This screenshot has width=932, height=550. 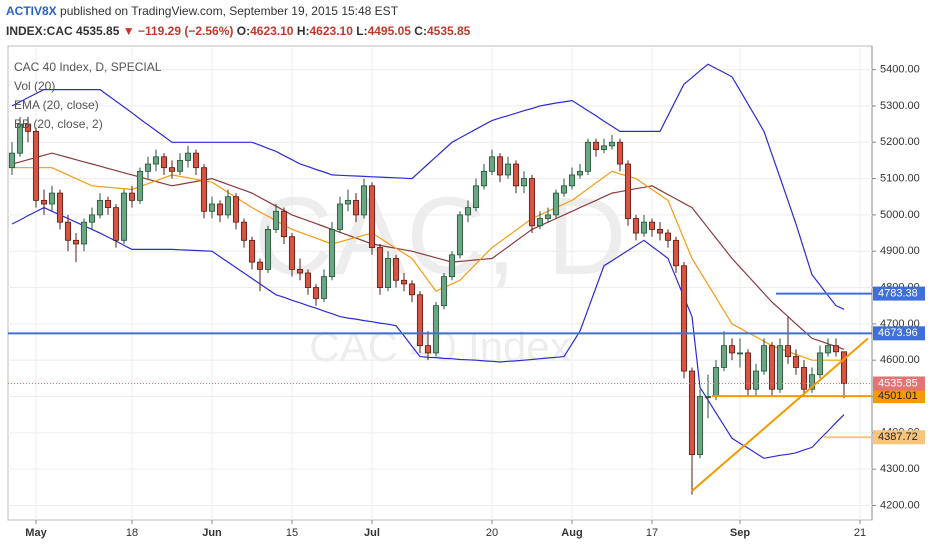 What do you see at coordinates (36, 533) in the screenshot?
I see `x-tick-label: May` at bounding box center [36, 533].